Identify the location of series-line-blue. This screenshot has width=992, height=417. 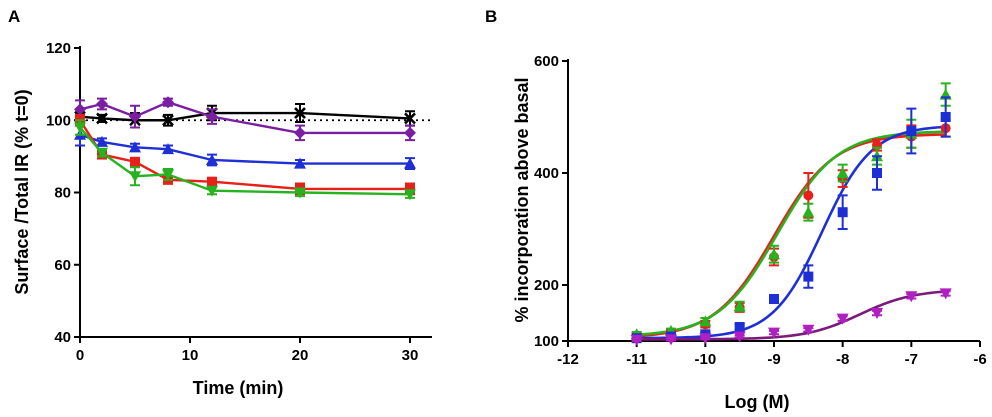
(244, 149).